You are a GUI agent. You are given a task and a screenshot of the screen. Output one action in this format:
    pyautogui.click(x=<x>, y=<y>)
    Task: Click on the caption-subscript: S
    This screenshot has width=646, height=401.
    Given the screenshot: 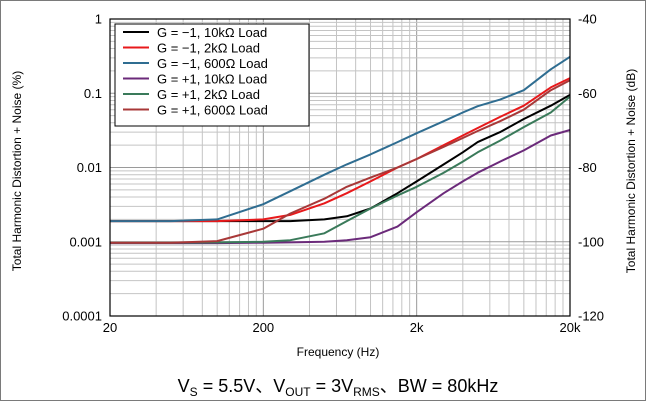 What is the action you would take?
    pyautogui.click(x=194, y=392)
    